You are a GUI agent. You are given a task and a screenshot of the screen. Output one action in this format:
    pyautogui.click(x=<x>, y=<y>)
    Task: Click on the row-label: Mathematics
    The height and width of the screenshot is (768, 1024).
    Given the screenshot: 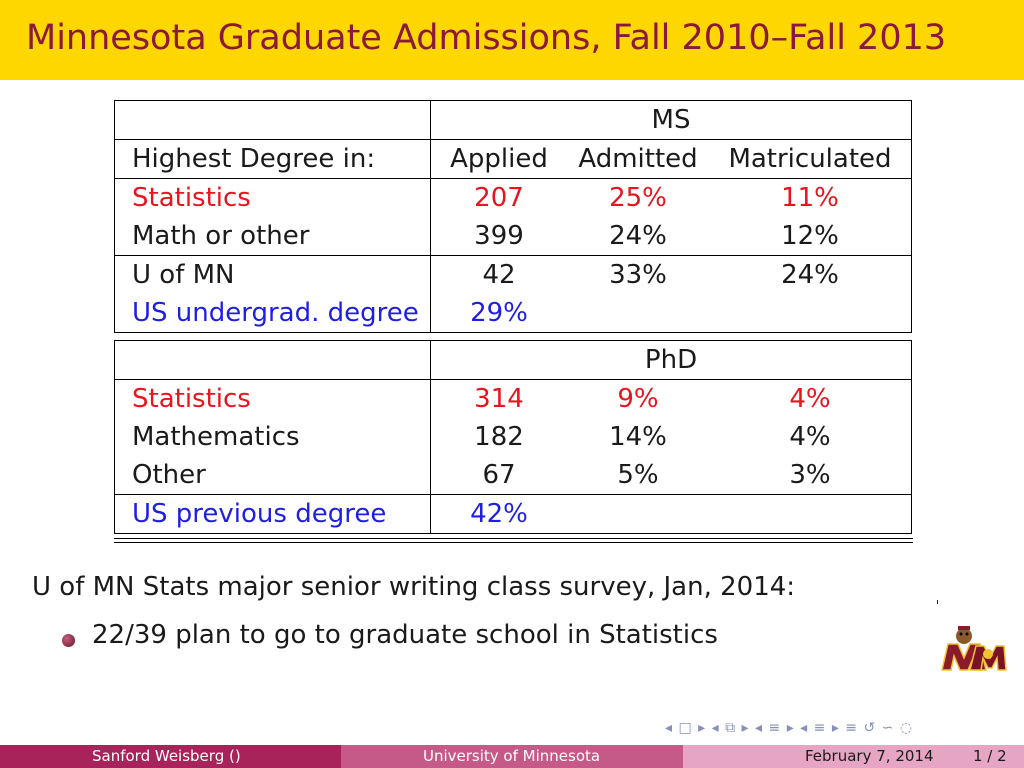 What is the action you would take?
    pyautogui.click(x=272, y=437)
    